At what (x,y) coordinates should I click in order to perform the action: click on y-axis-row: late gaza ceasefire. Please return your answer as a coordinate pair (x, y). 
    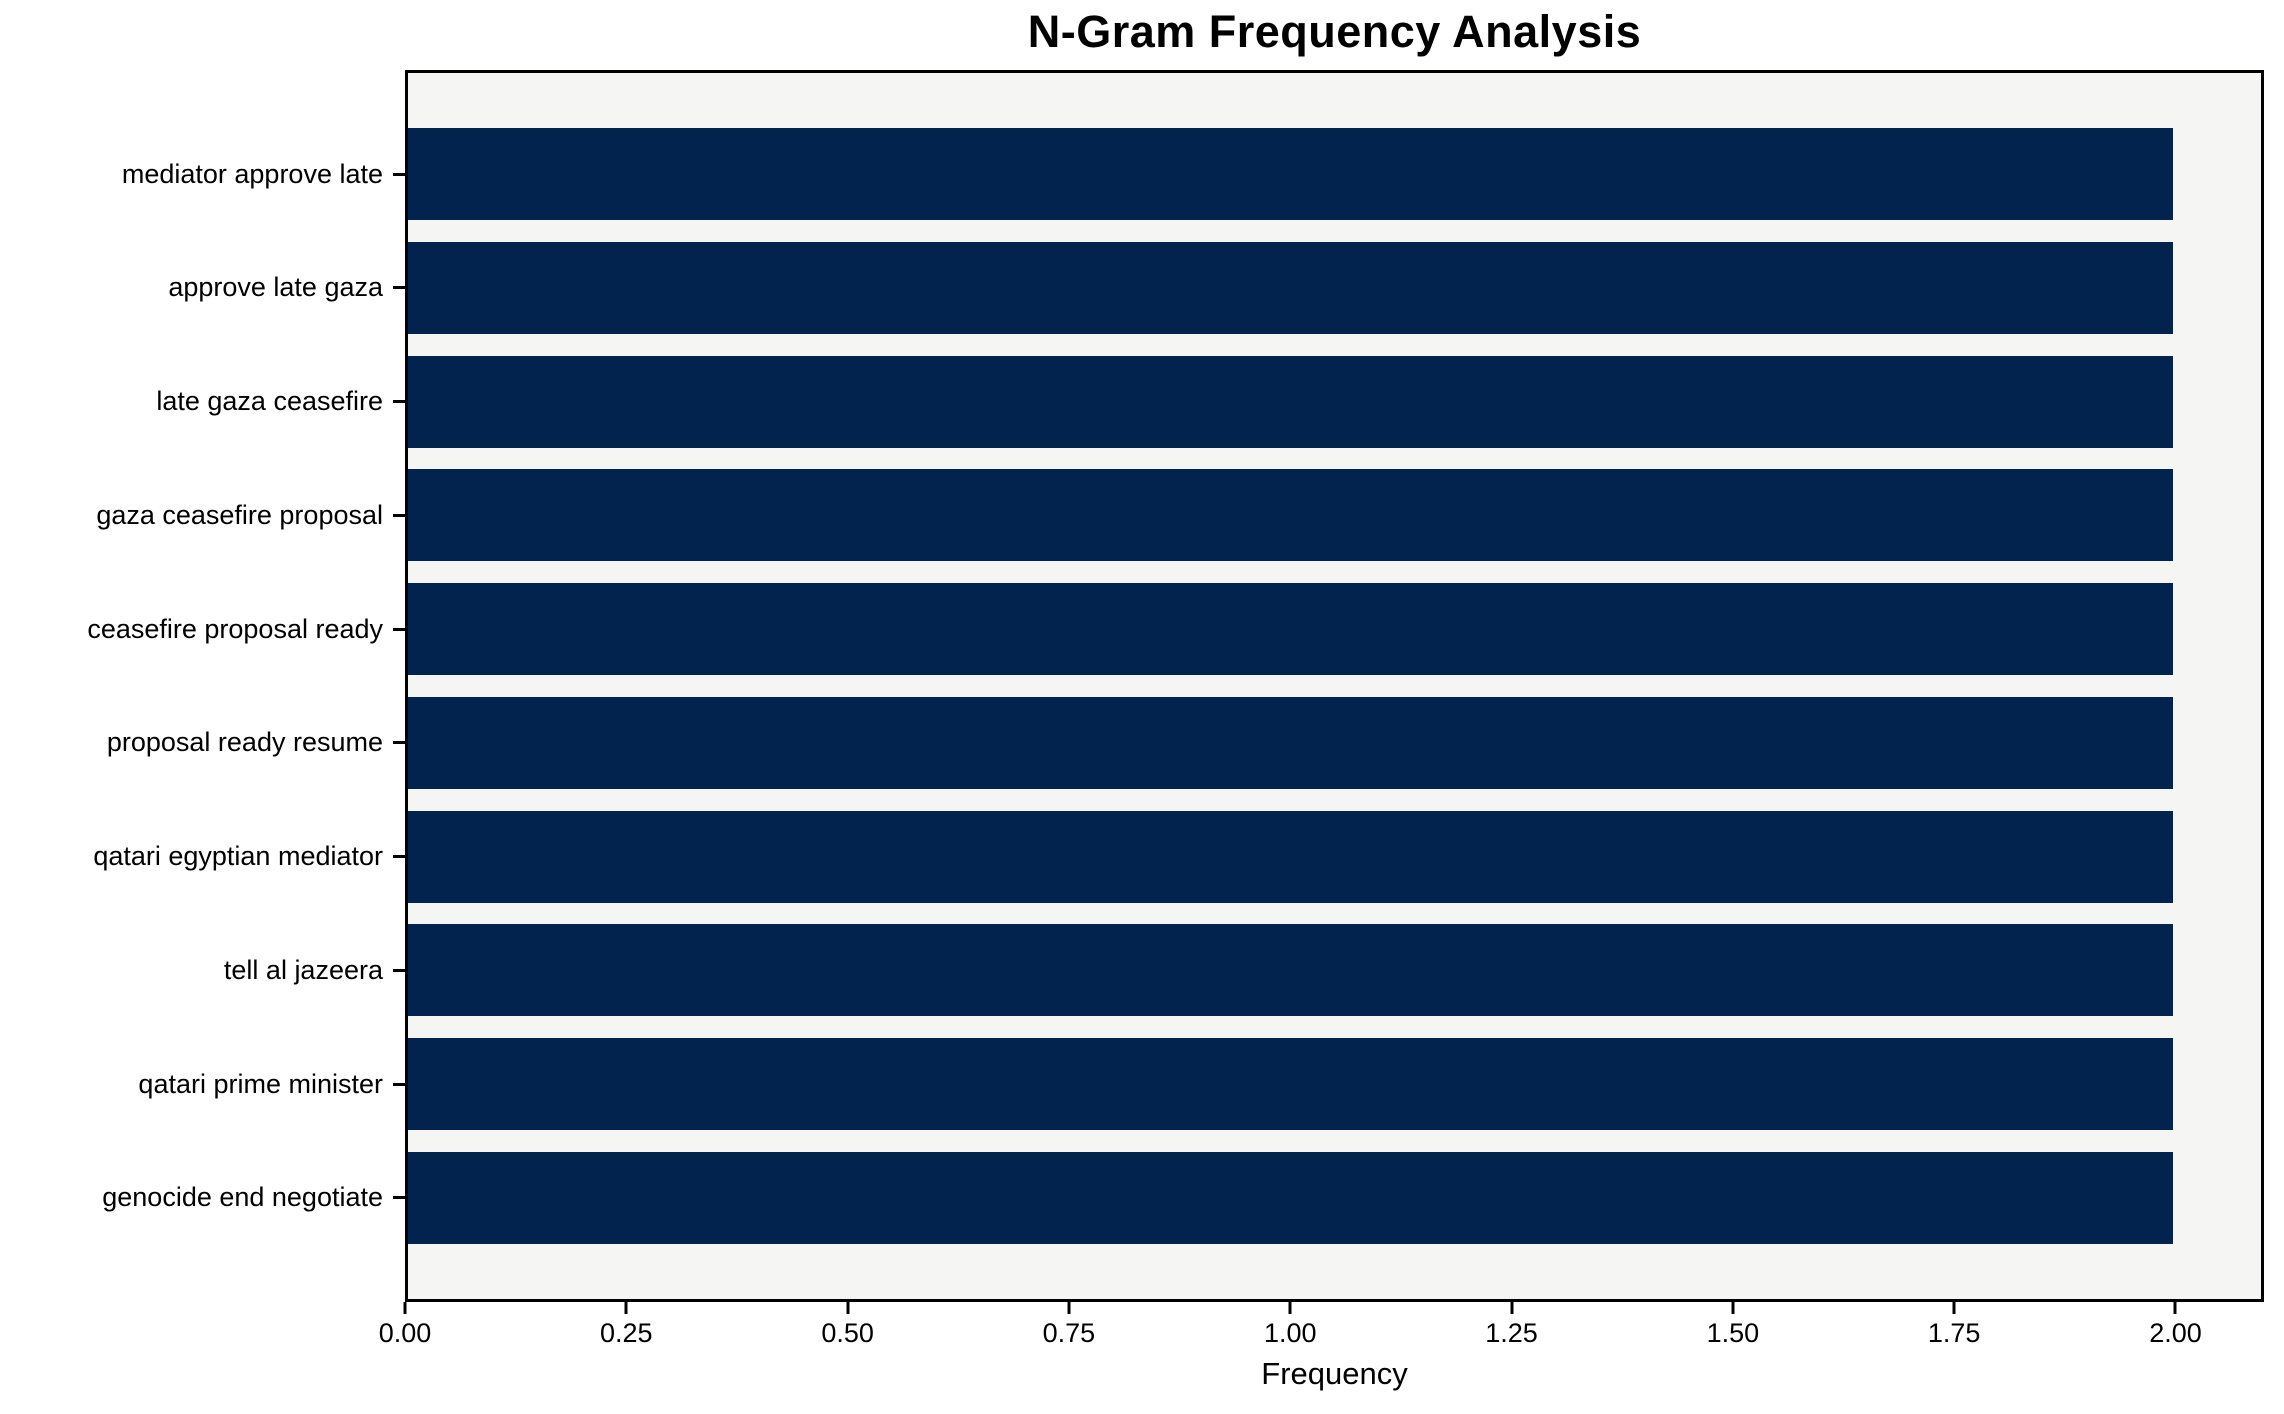
    Looking at the image, I should click on (202, 402).